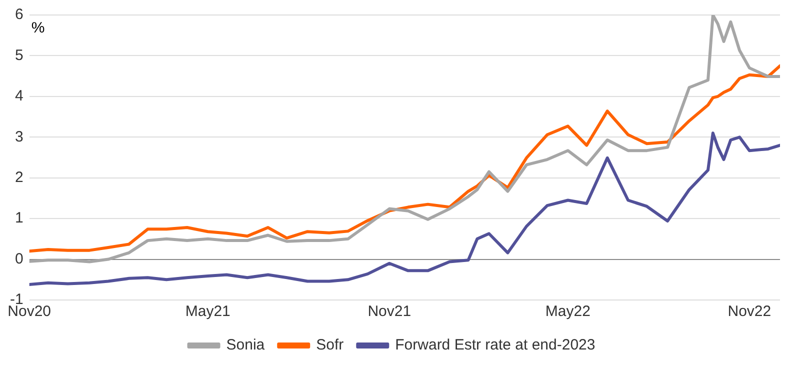 The image size is (810, 367). What do you see at coordinates (19, 259) in the screenshot?
I see `y-tick-label: 0` at bounding box center [19, 259].